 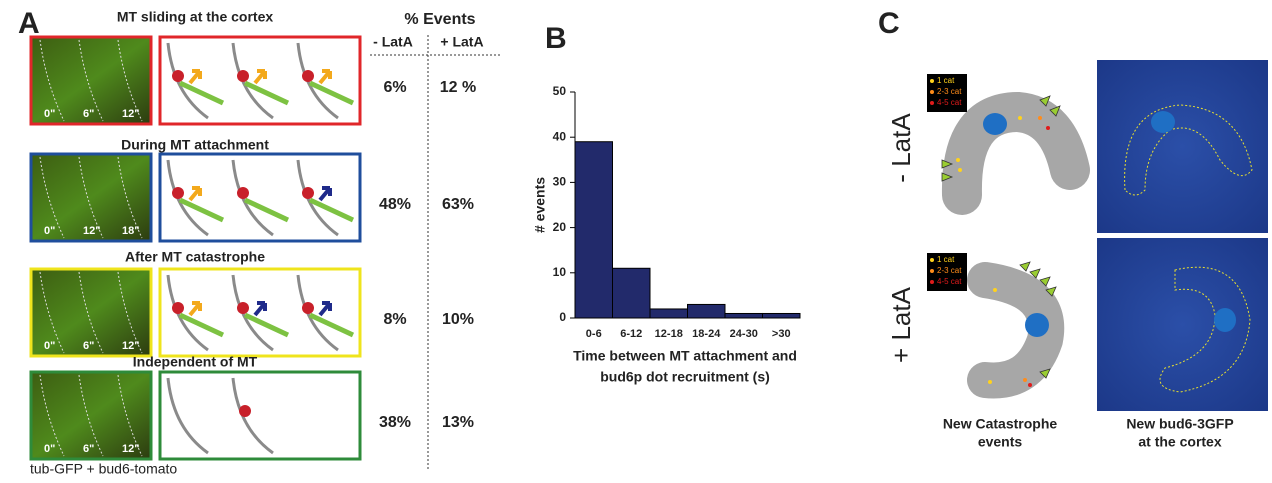 I want to click on pct-plus: 13%, so click(x=458, y=422).